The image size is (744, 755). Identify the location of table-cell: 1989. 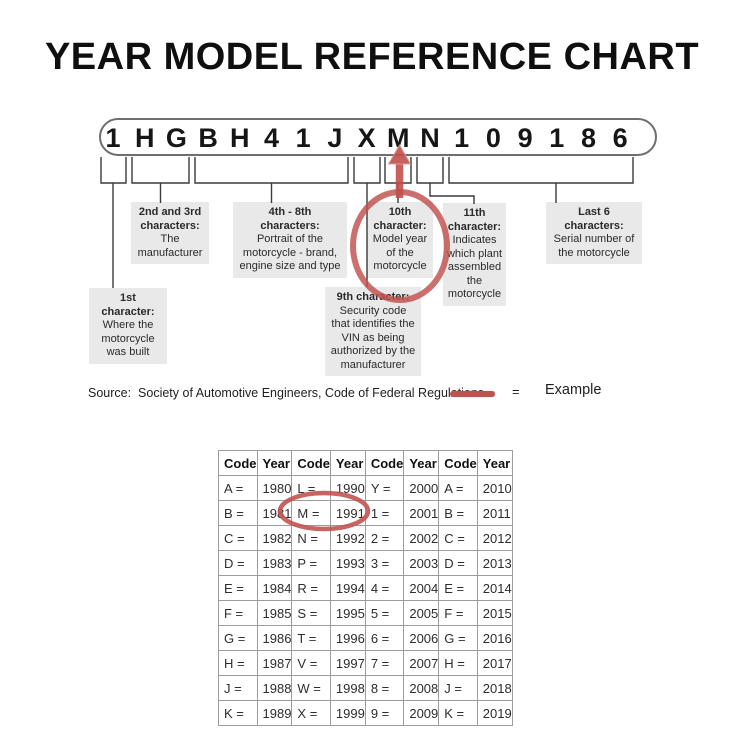
(274, 713).